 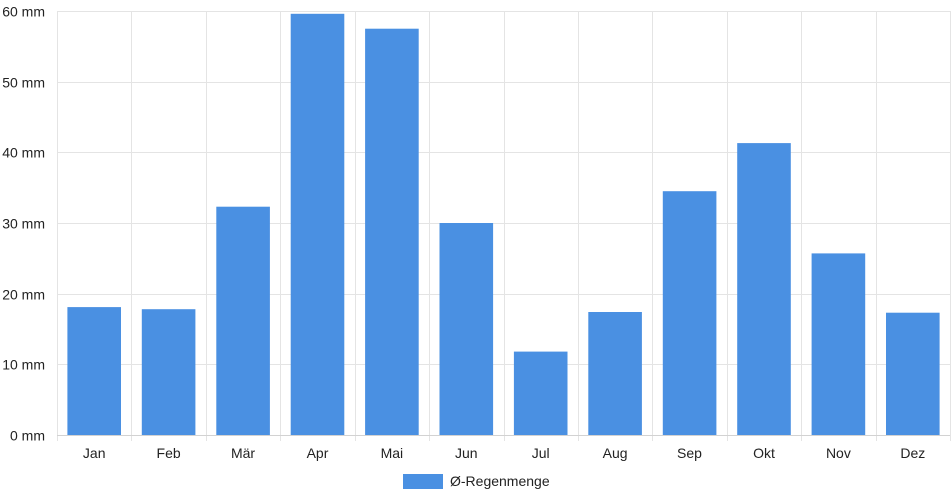 What do you see at coordinates (913, 373) in the screenshot?
I see `bar-dez` at bounding box center [913, 373].